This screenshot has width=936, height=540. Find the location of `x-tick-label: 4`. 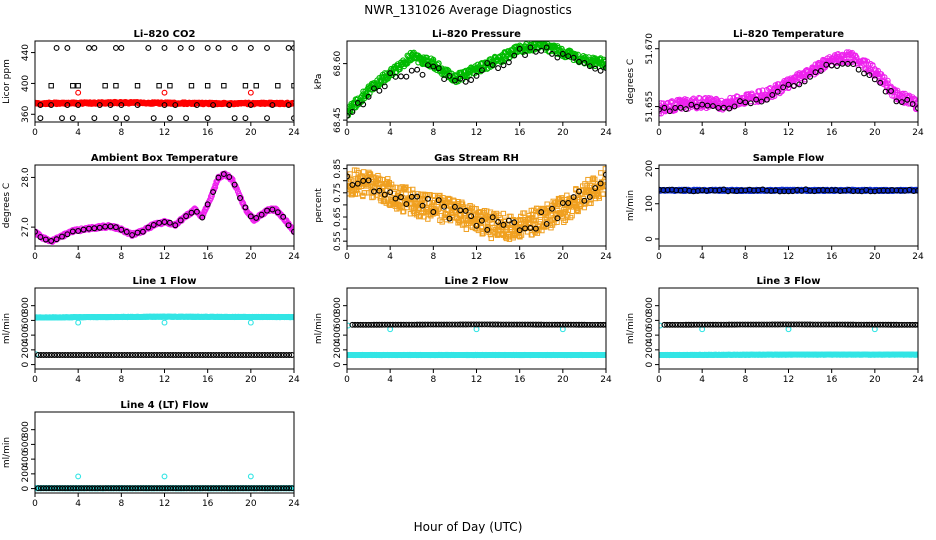

x-tick-label: 4 is located at coordinates (78, 380).